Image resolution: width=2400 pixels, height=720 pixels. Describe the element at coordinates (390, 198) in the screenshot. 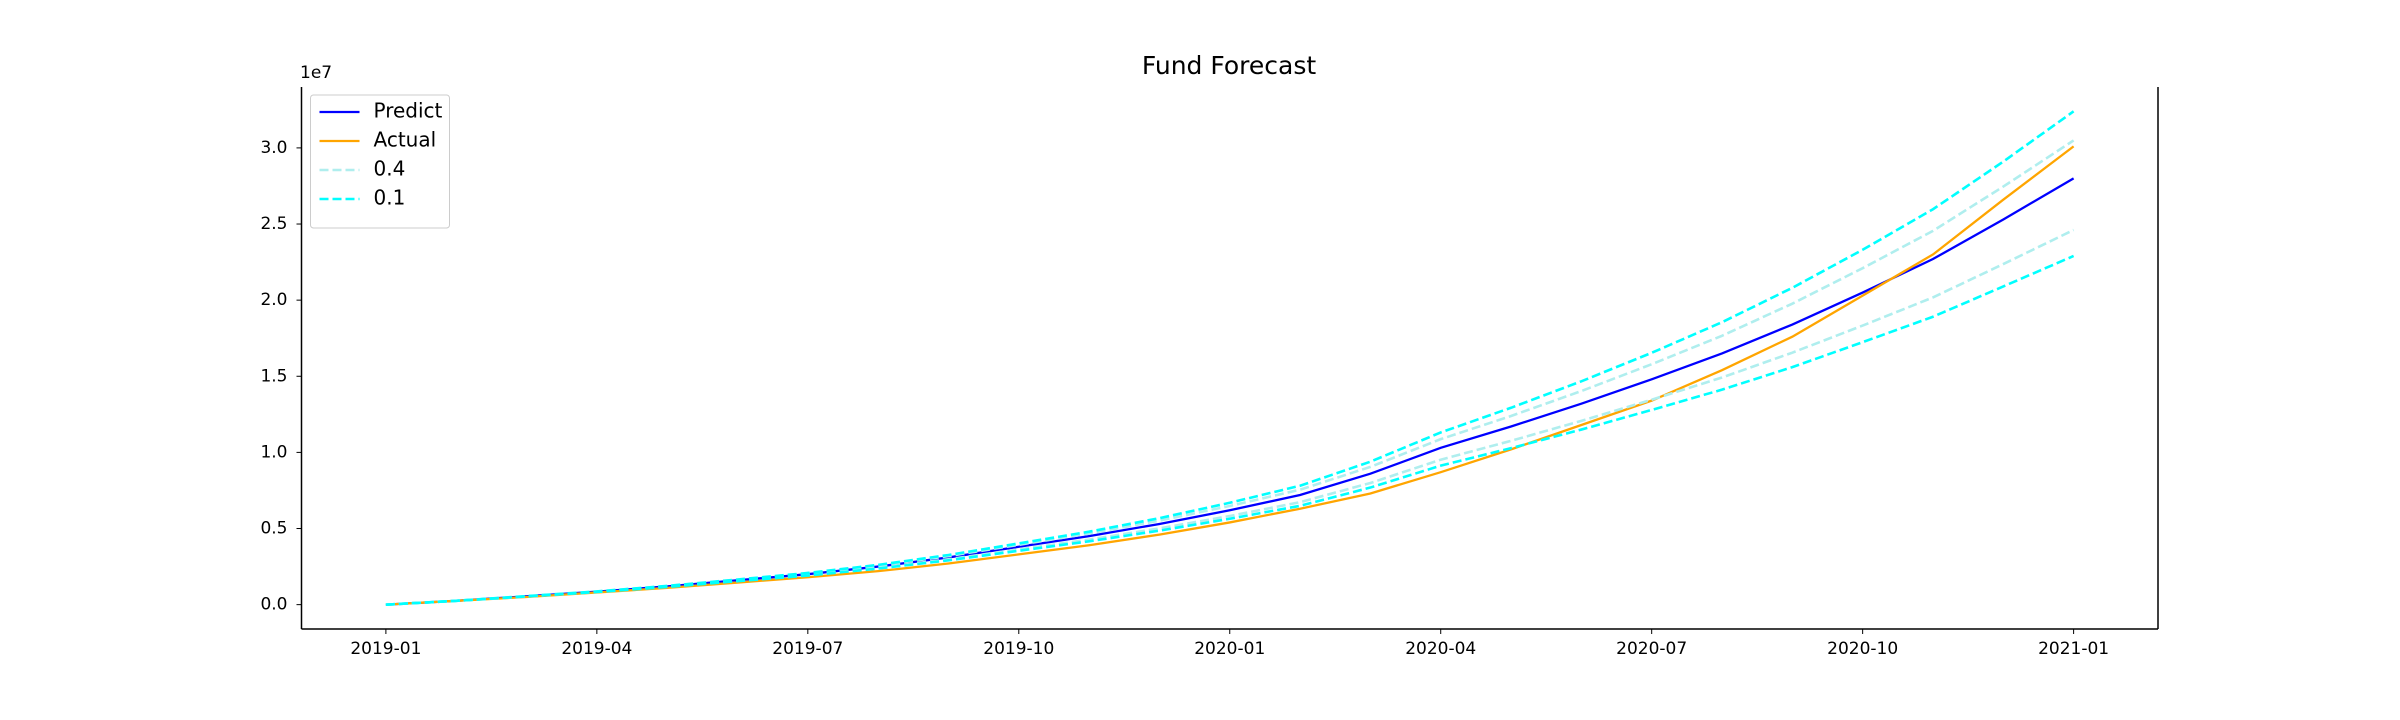

I see `legend-label: 0.1` at that location.